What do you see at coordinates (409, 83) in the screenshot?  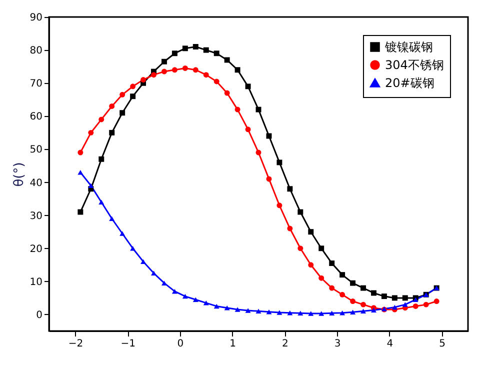 I see `legend-label: 20#碳钢` at bounding box center [409, 83].